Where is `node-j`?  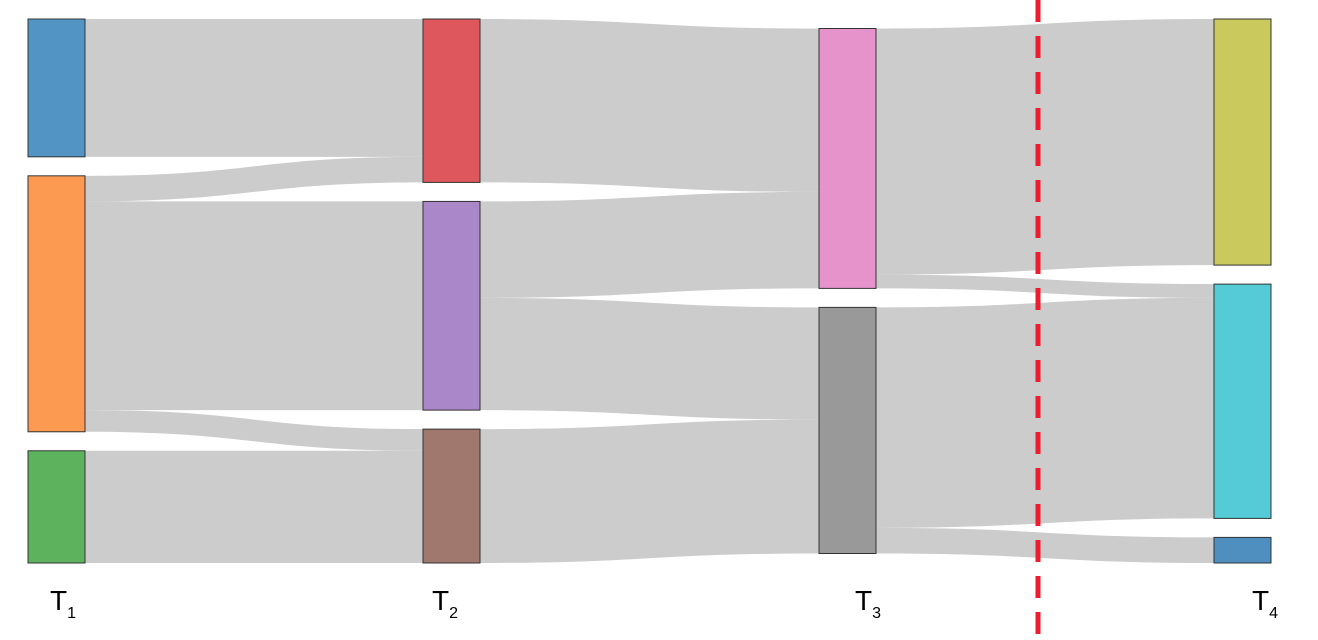 node-j is located at coordinates (1242, 401).